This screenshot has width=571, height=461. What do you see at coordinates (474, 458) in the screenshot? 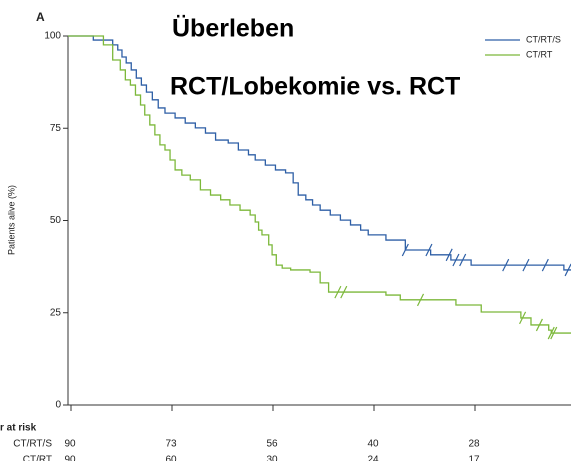
I see `risk-value: 17` at bounding box center [474, 458].